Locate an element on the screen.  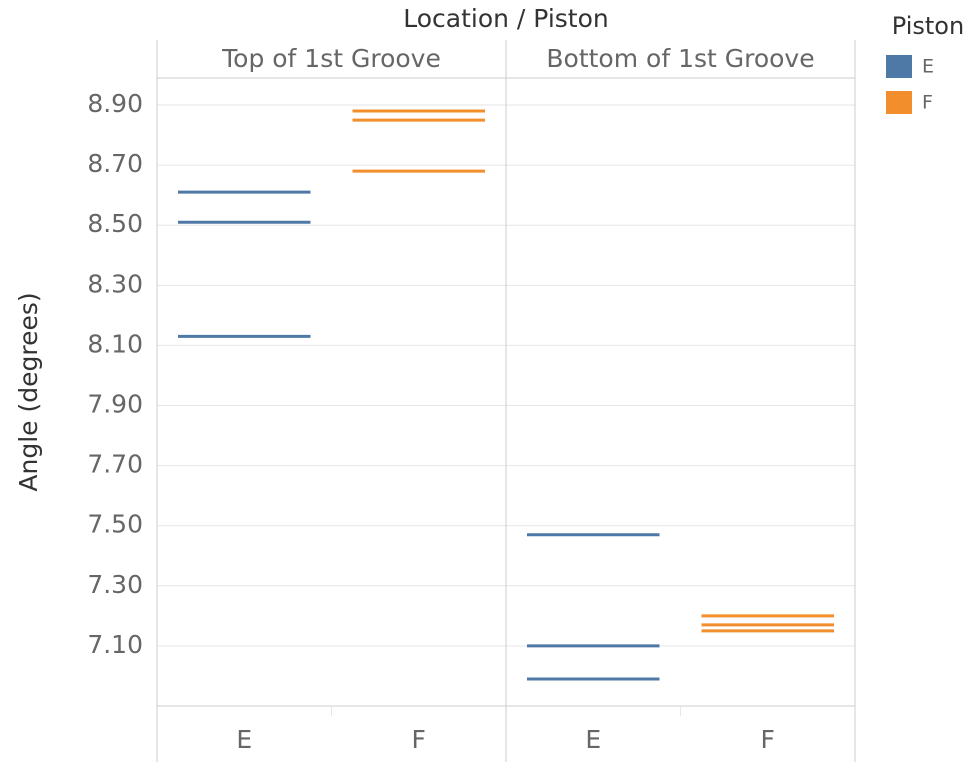
chart-title: Location / Piston is located at coordinates (506, 18).